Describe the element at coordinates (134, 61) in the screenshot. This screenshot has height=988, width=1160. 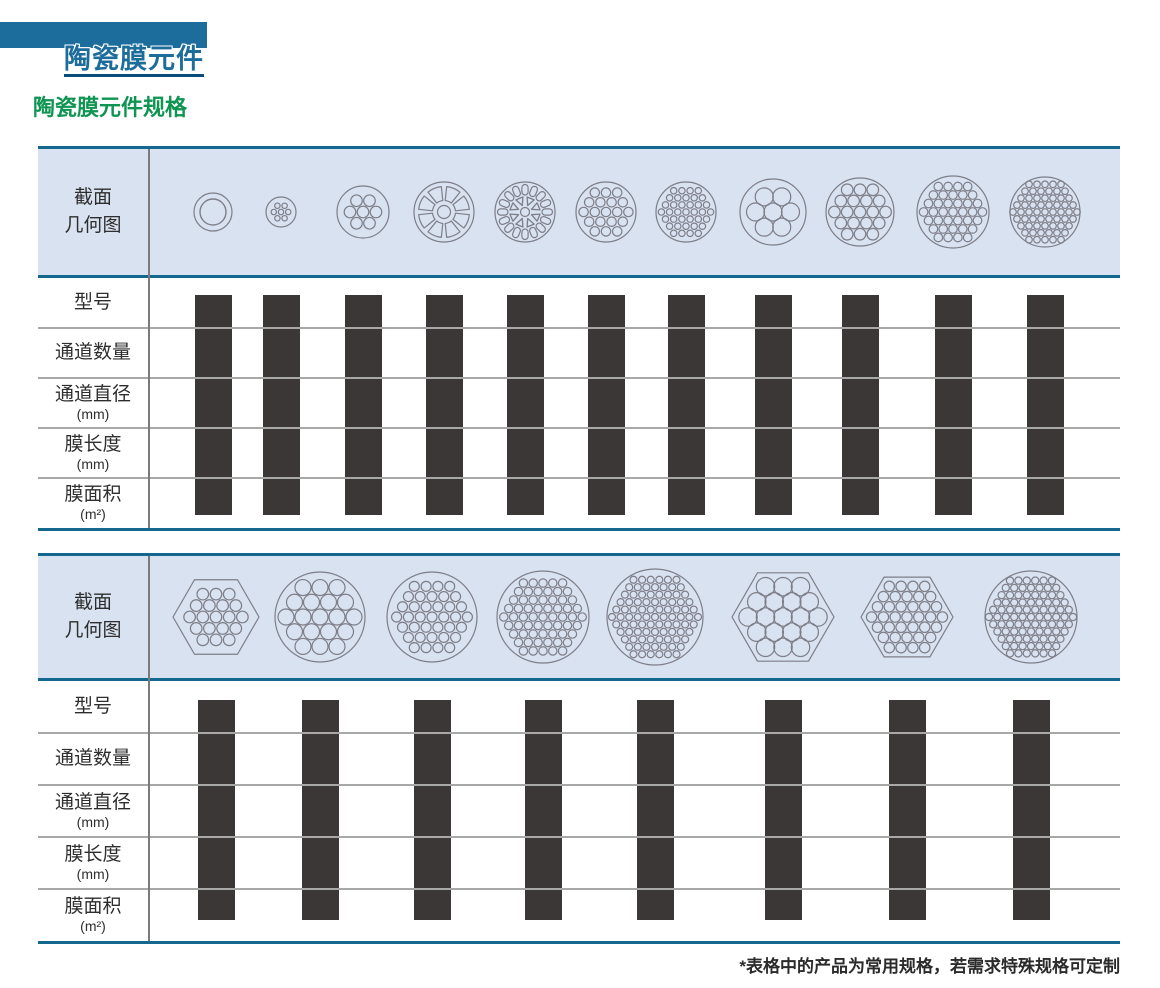
I see `page-title: 陶瓷膜元件` at that location.